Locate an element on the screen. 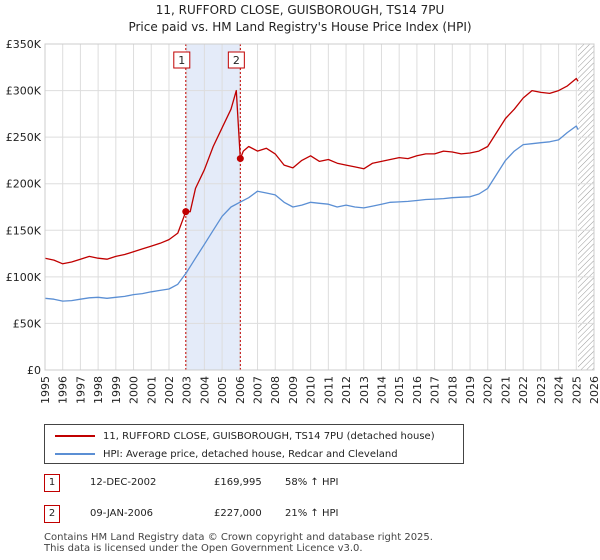  x-tick-label: 2011 is located at coordinates (328, 390).